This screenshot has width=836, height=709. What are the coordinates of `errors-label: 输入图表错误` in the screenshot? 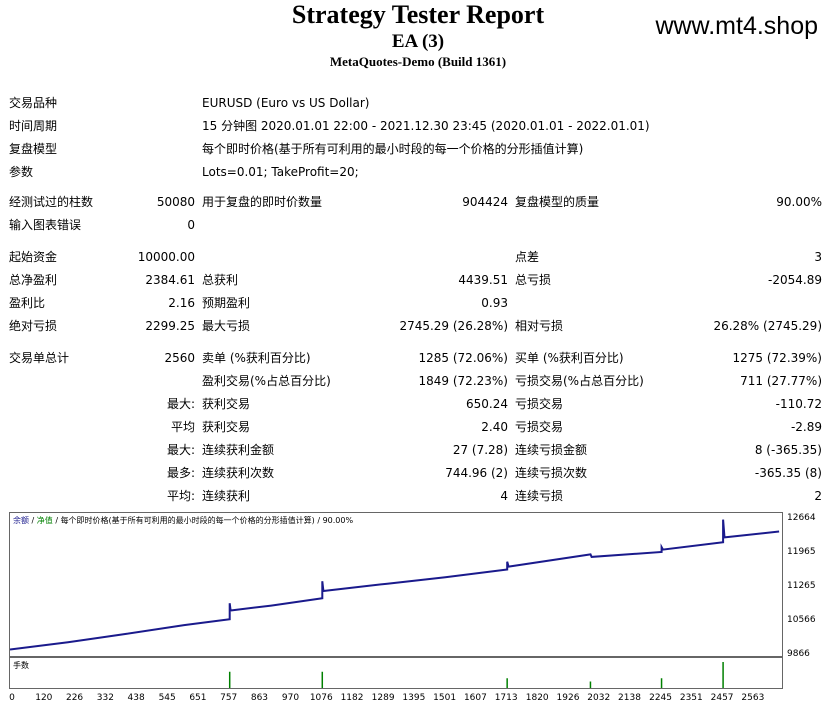 It's located at (45, 225).